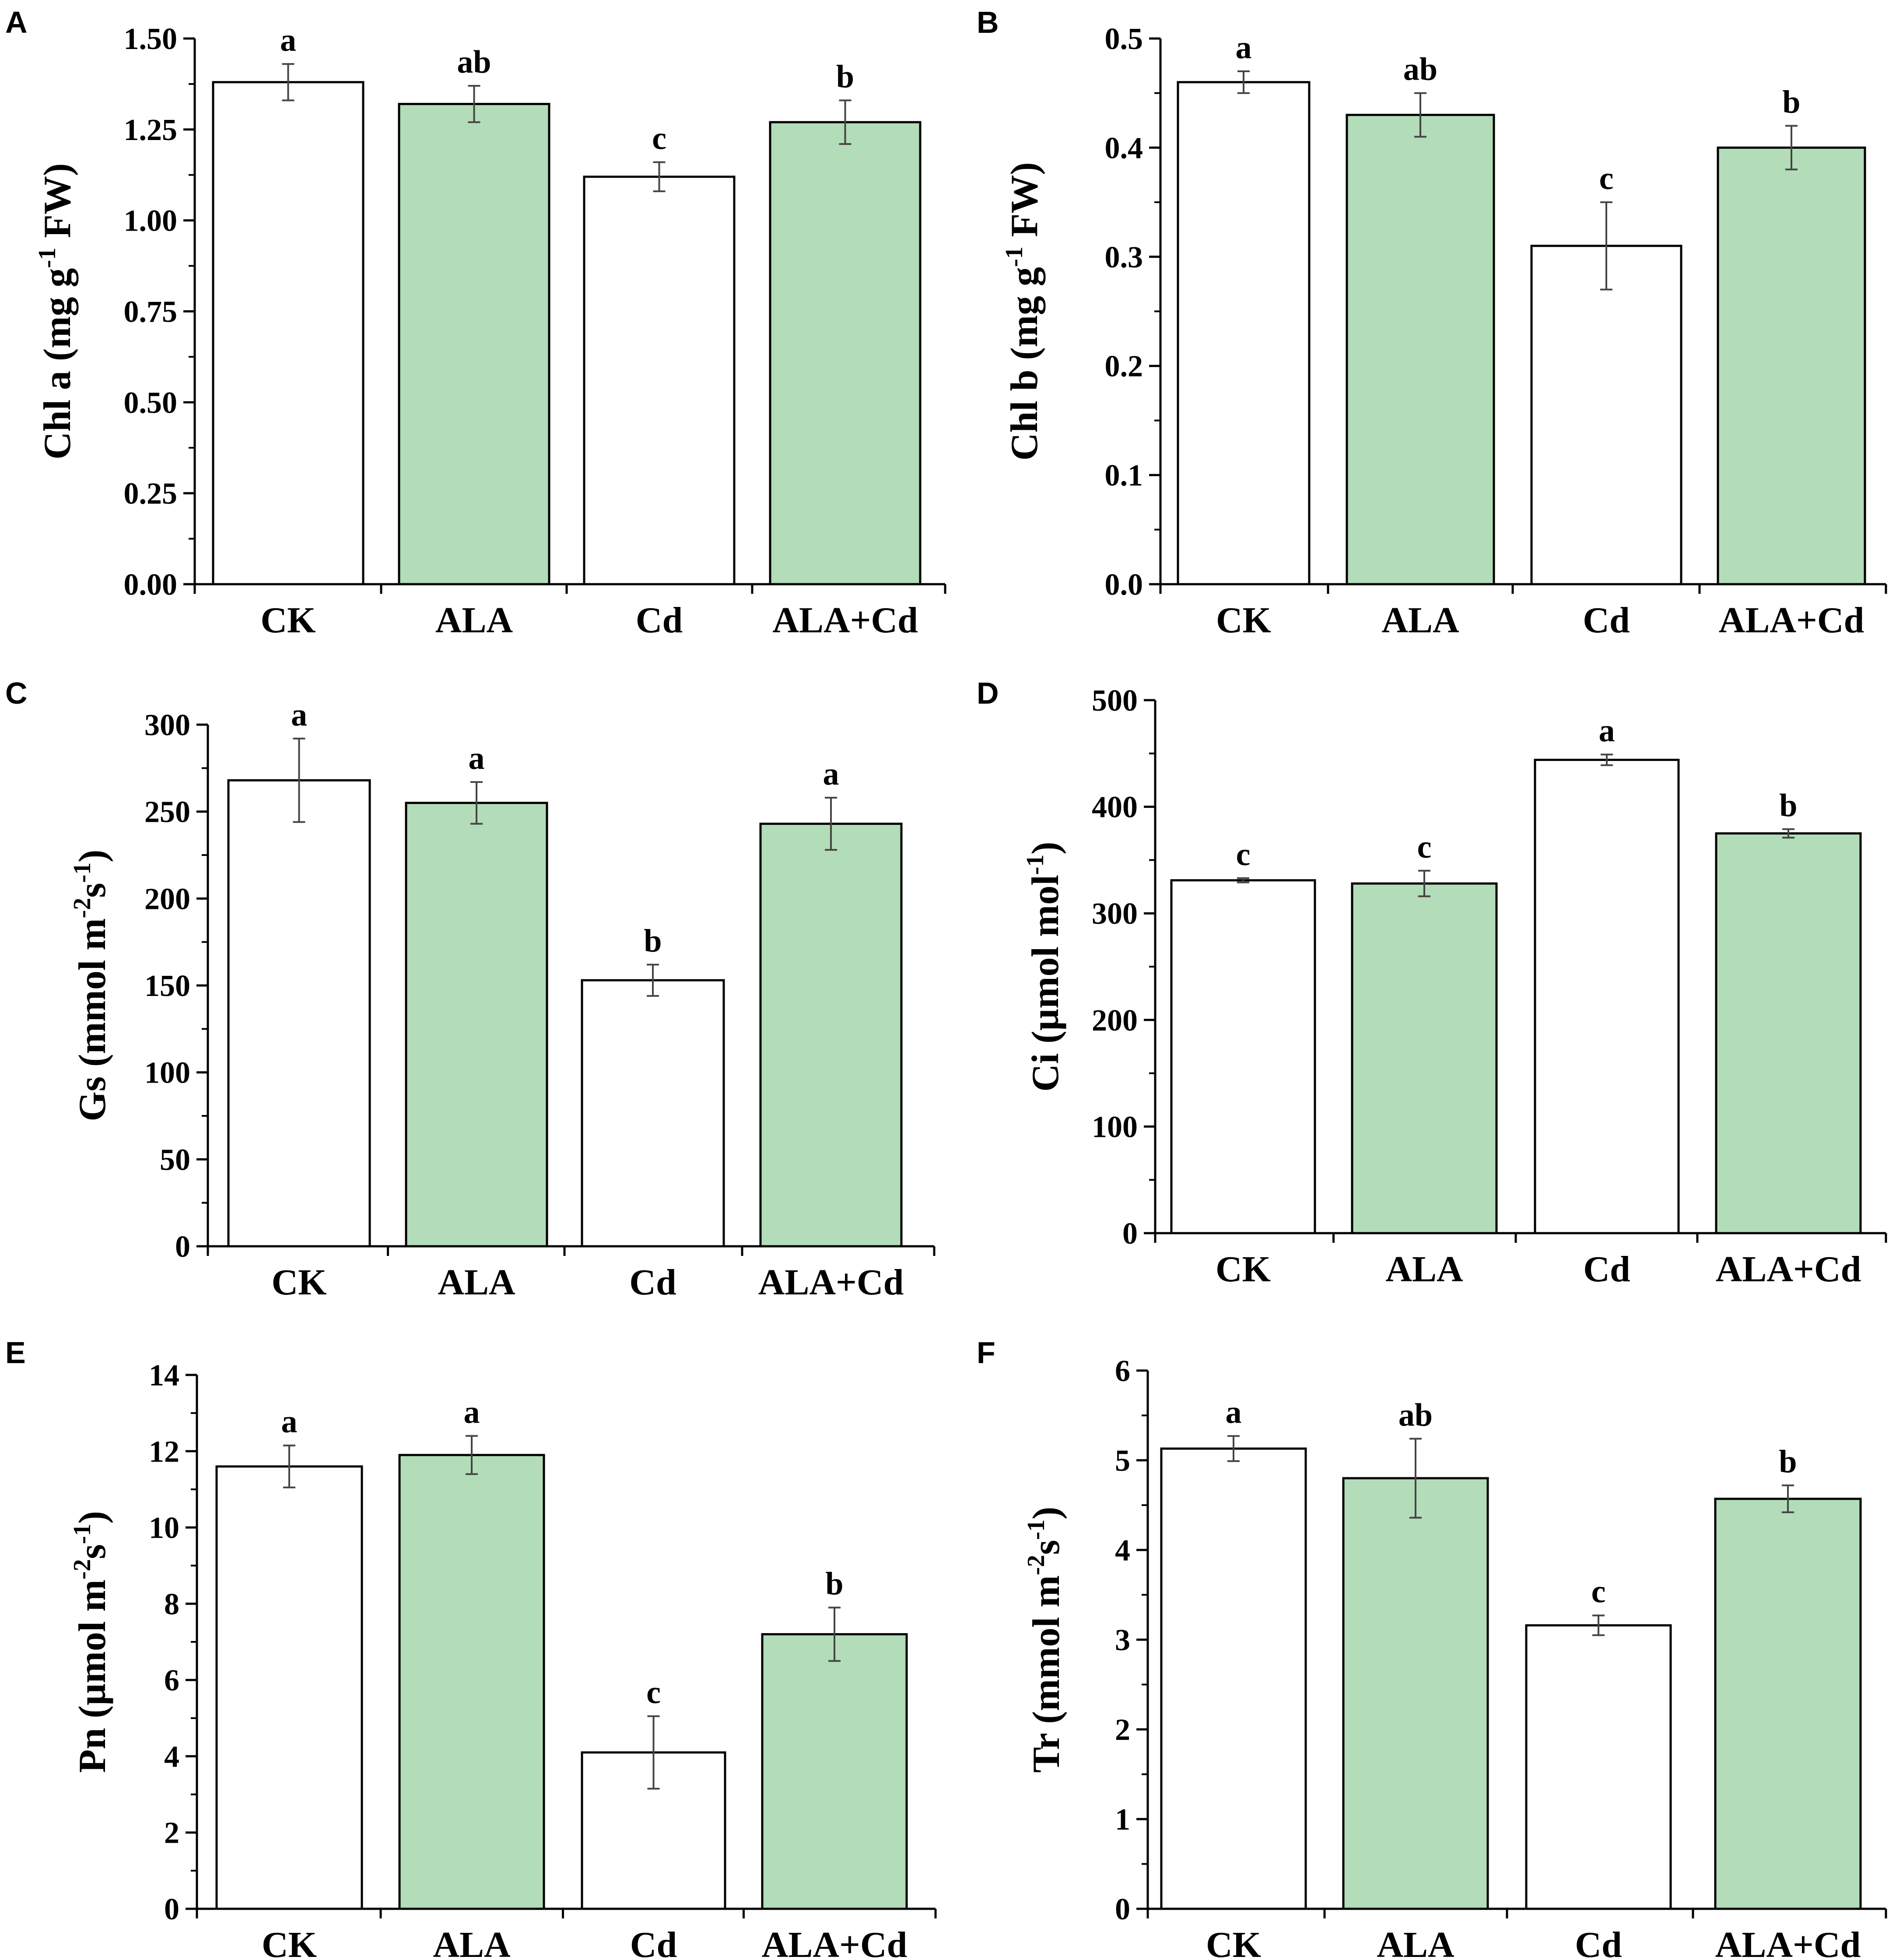  What do you see at coordinates (167, 986) in the screenshot?
I see `y-tick-label: 150` at bounding box center [167, 986].